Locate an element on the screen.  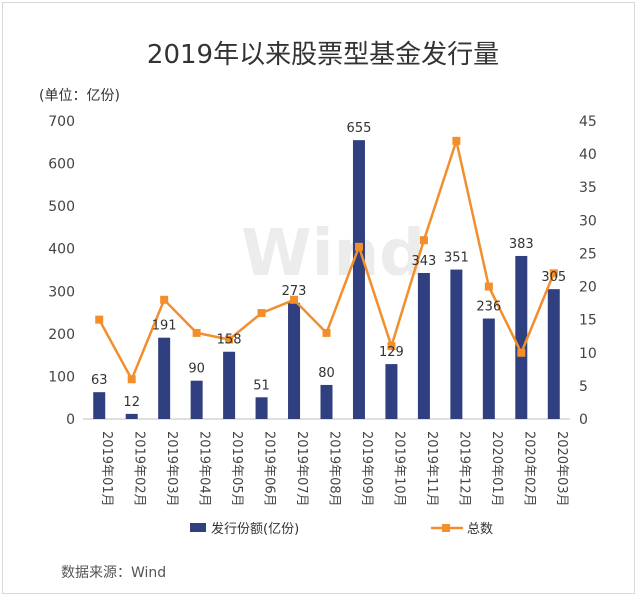
y-right-tick-label: 5 is located at coordinates (583, 387).